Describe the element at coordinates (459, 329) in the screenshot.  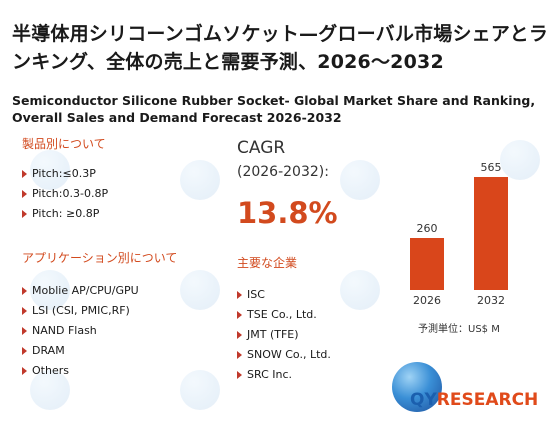
I see `unit-label: 予測単位：US$ M` at that location.